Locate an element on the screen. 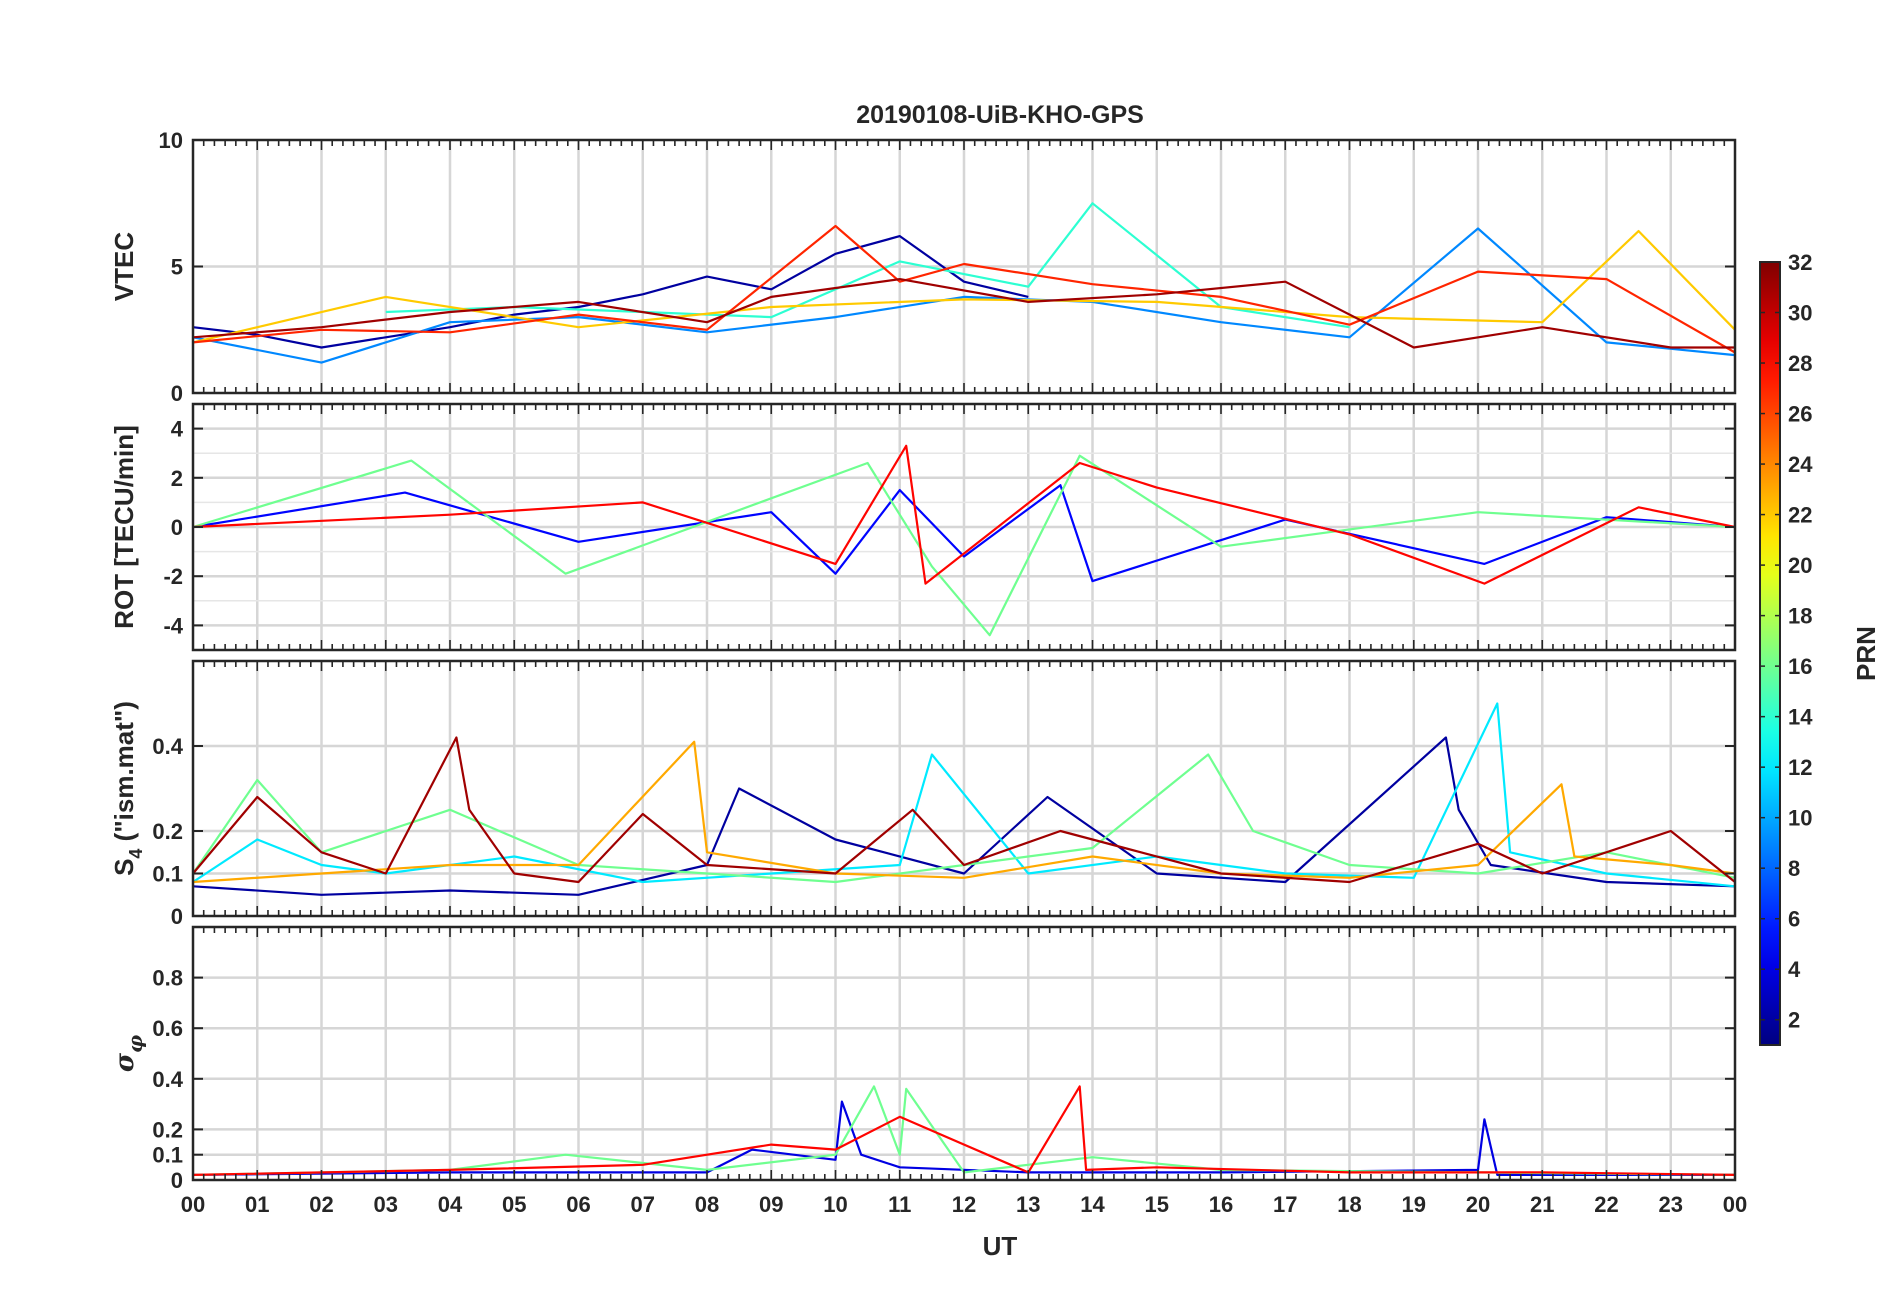 Image resolution: width=1902 pixels, height=1292 pixels. x-tick-label: 17 is located at coordinates (1285, 1204).